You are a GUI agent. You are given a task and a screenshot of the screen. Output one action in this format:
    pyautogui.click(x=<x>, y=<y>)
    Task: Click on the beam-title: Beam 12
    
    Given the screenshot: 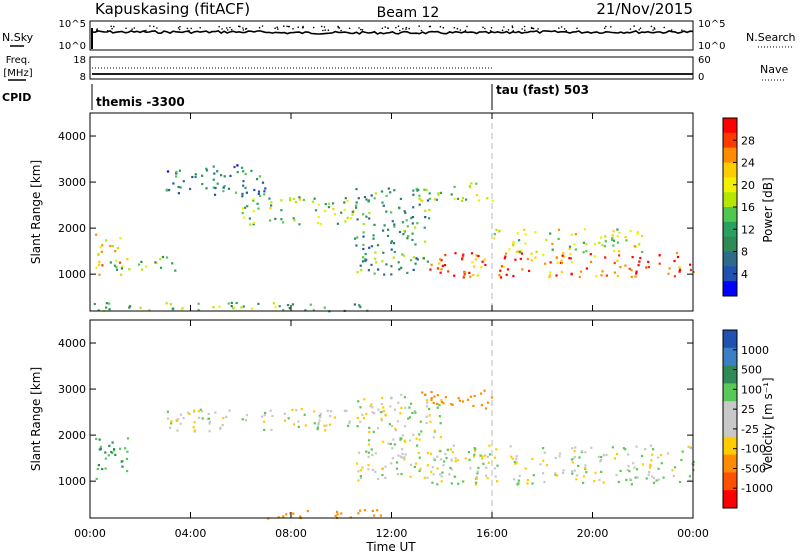 What is the action you would take?
    pyautogui.click(x=408, y=13)
    